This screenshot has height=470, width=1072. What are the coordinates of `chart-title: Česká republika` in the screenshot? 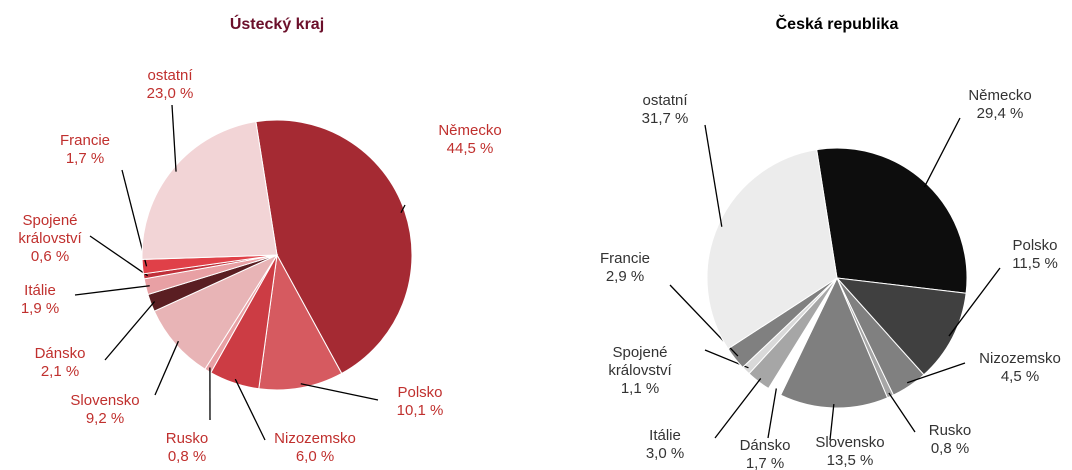 It's located at (837, 24).